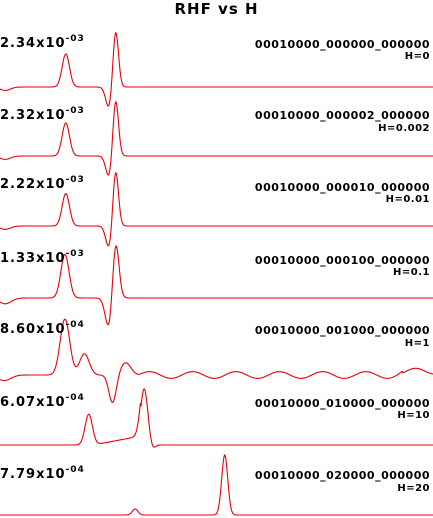 The width and height of the screenshot is (433, 518). I want to click on amplitude-mantissa: 8.60x10, so click(33, 329).